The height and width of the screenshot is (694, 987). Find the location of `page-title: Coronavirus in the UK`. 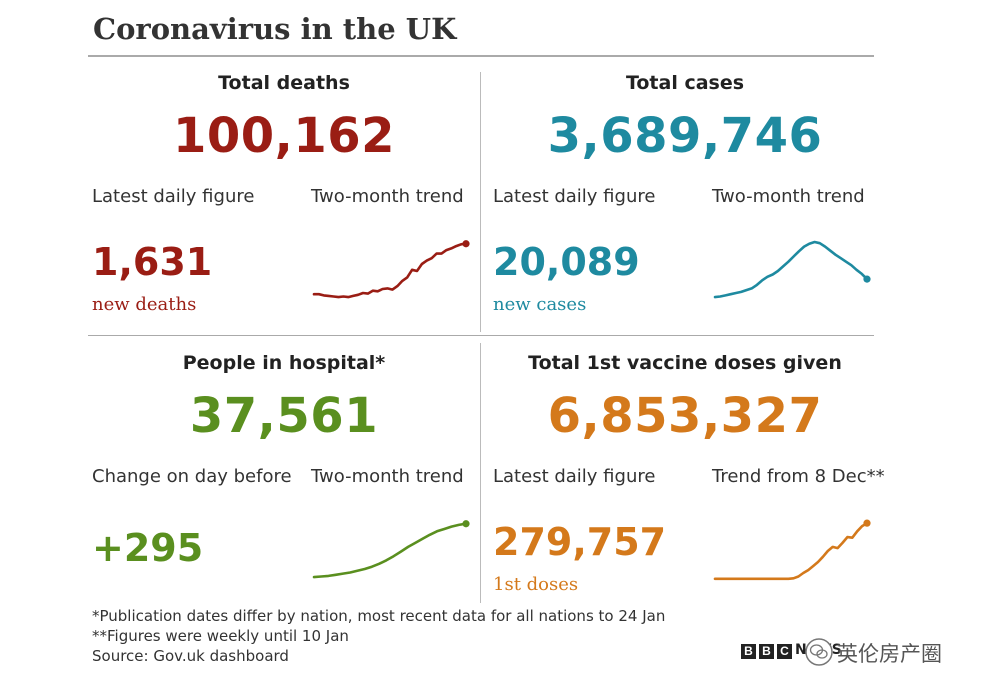

page-title: Coronavirus in the UK is located at coordinates (275, 29).